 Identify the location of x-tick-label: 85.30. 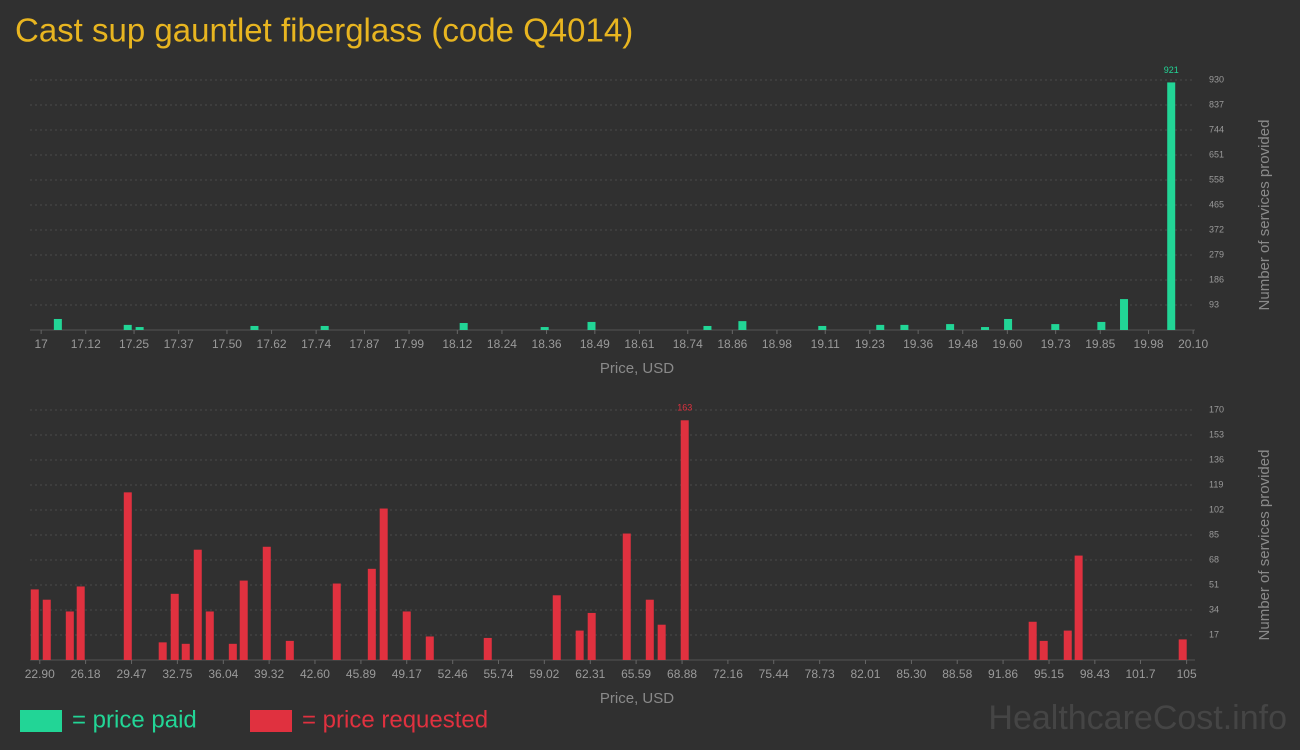
(911, 674).